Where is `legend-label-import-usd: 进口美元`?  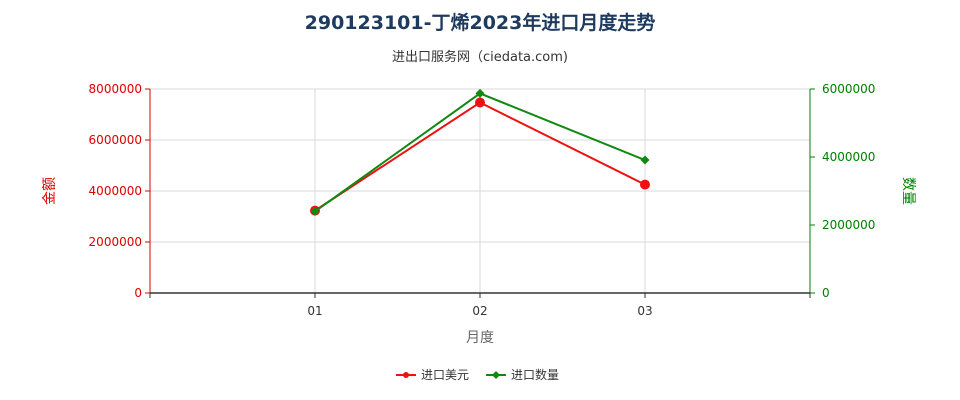 legend-label-import-usd: 进口美元 is located at coordinates (445, 375).